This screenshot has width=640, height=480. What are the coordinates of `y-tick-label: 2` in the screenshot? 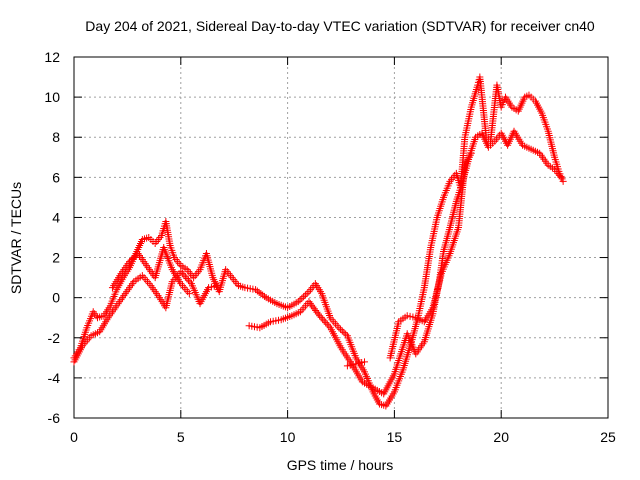 It's located at (56, 258).